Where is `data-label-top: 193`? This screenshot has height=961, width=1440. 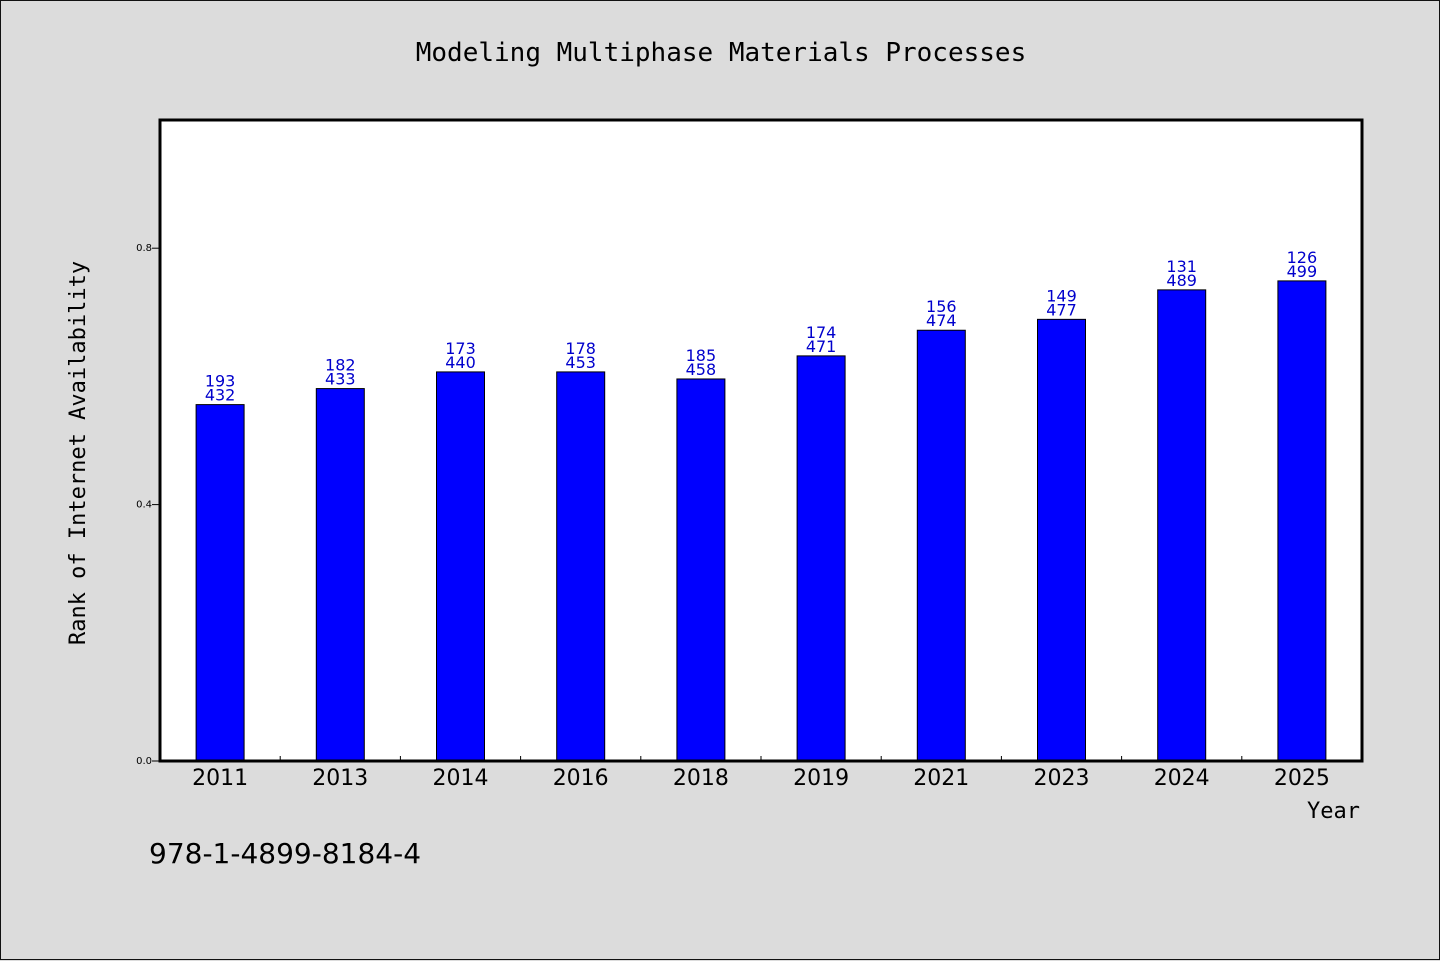 data-label-top: 193 is located at coordinates (220, 381).